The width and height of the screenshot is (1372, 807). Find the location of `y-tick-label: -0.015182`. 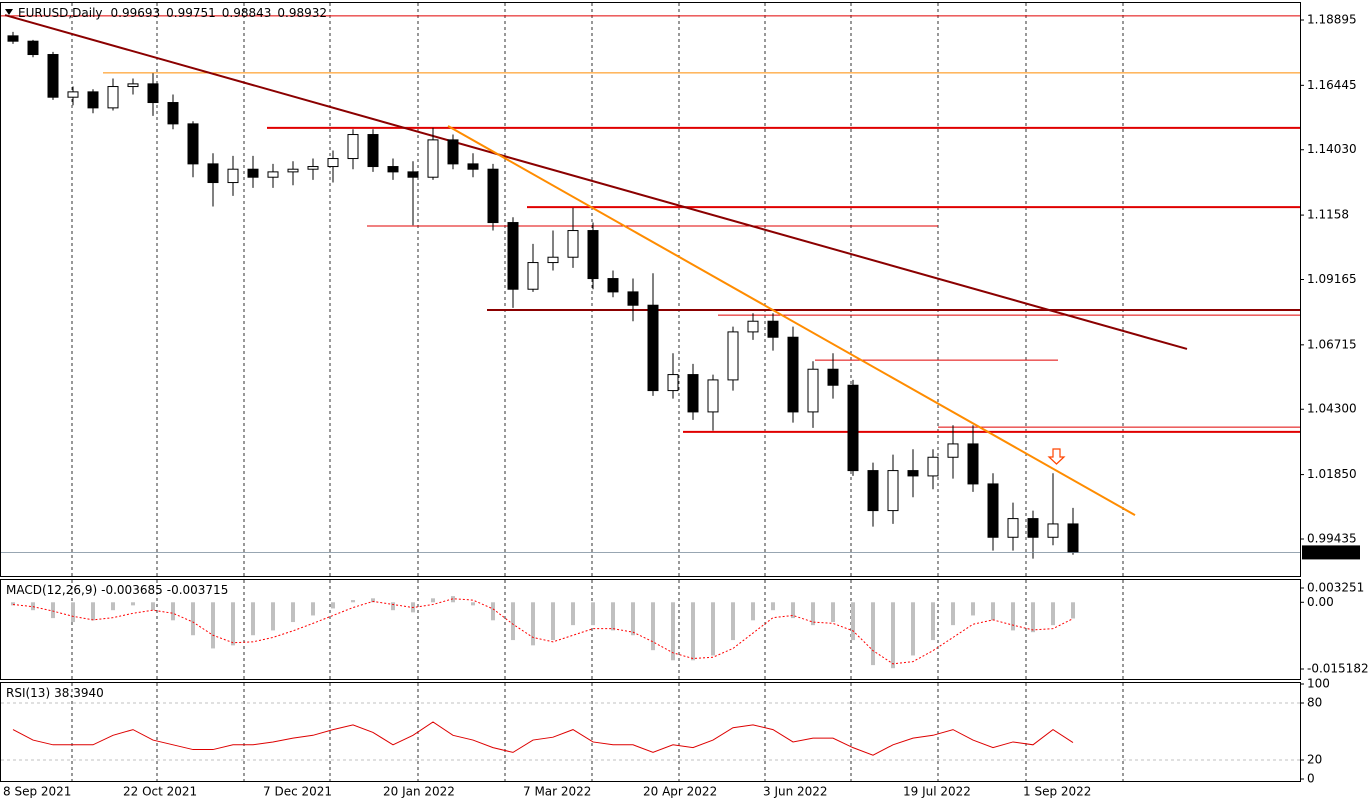

y-tick-label: -0.015182 is located at coordinates (1338, 668).